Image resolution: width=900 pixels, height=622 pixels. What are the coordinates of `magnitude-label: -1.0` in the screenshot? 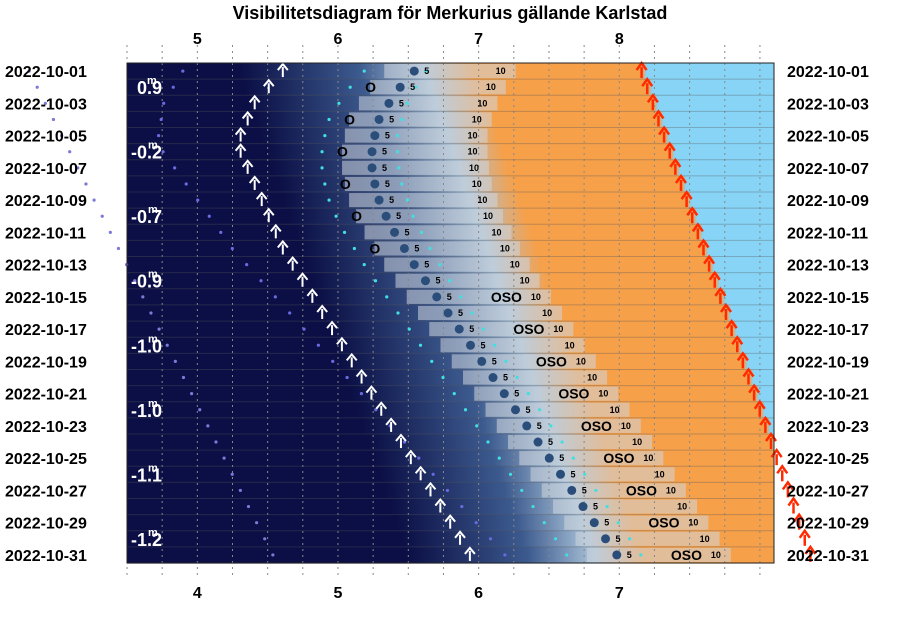 It's located at (146, 411).